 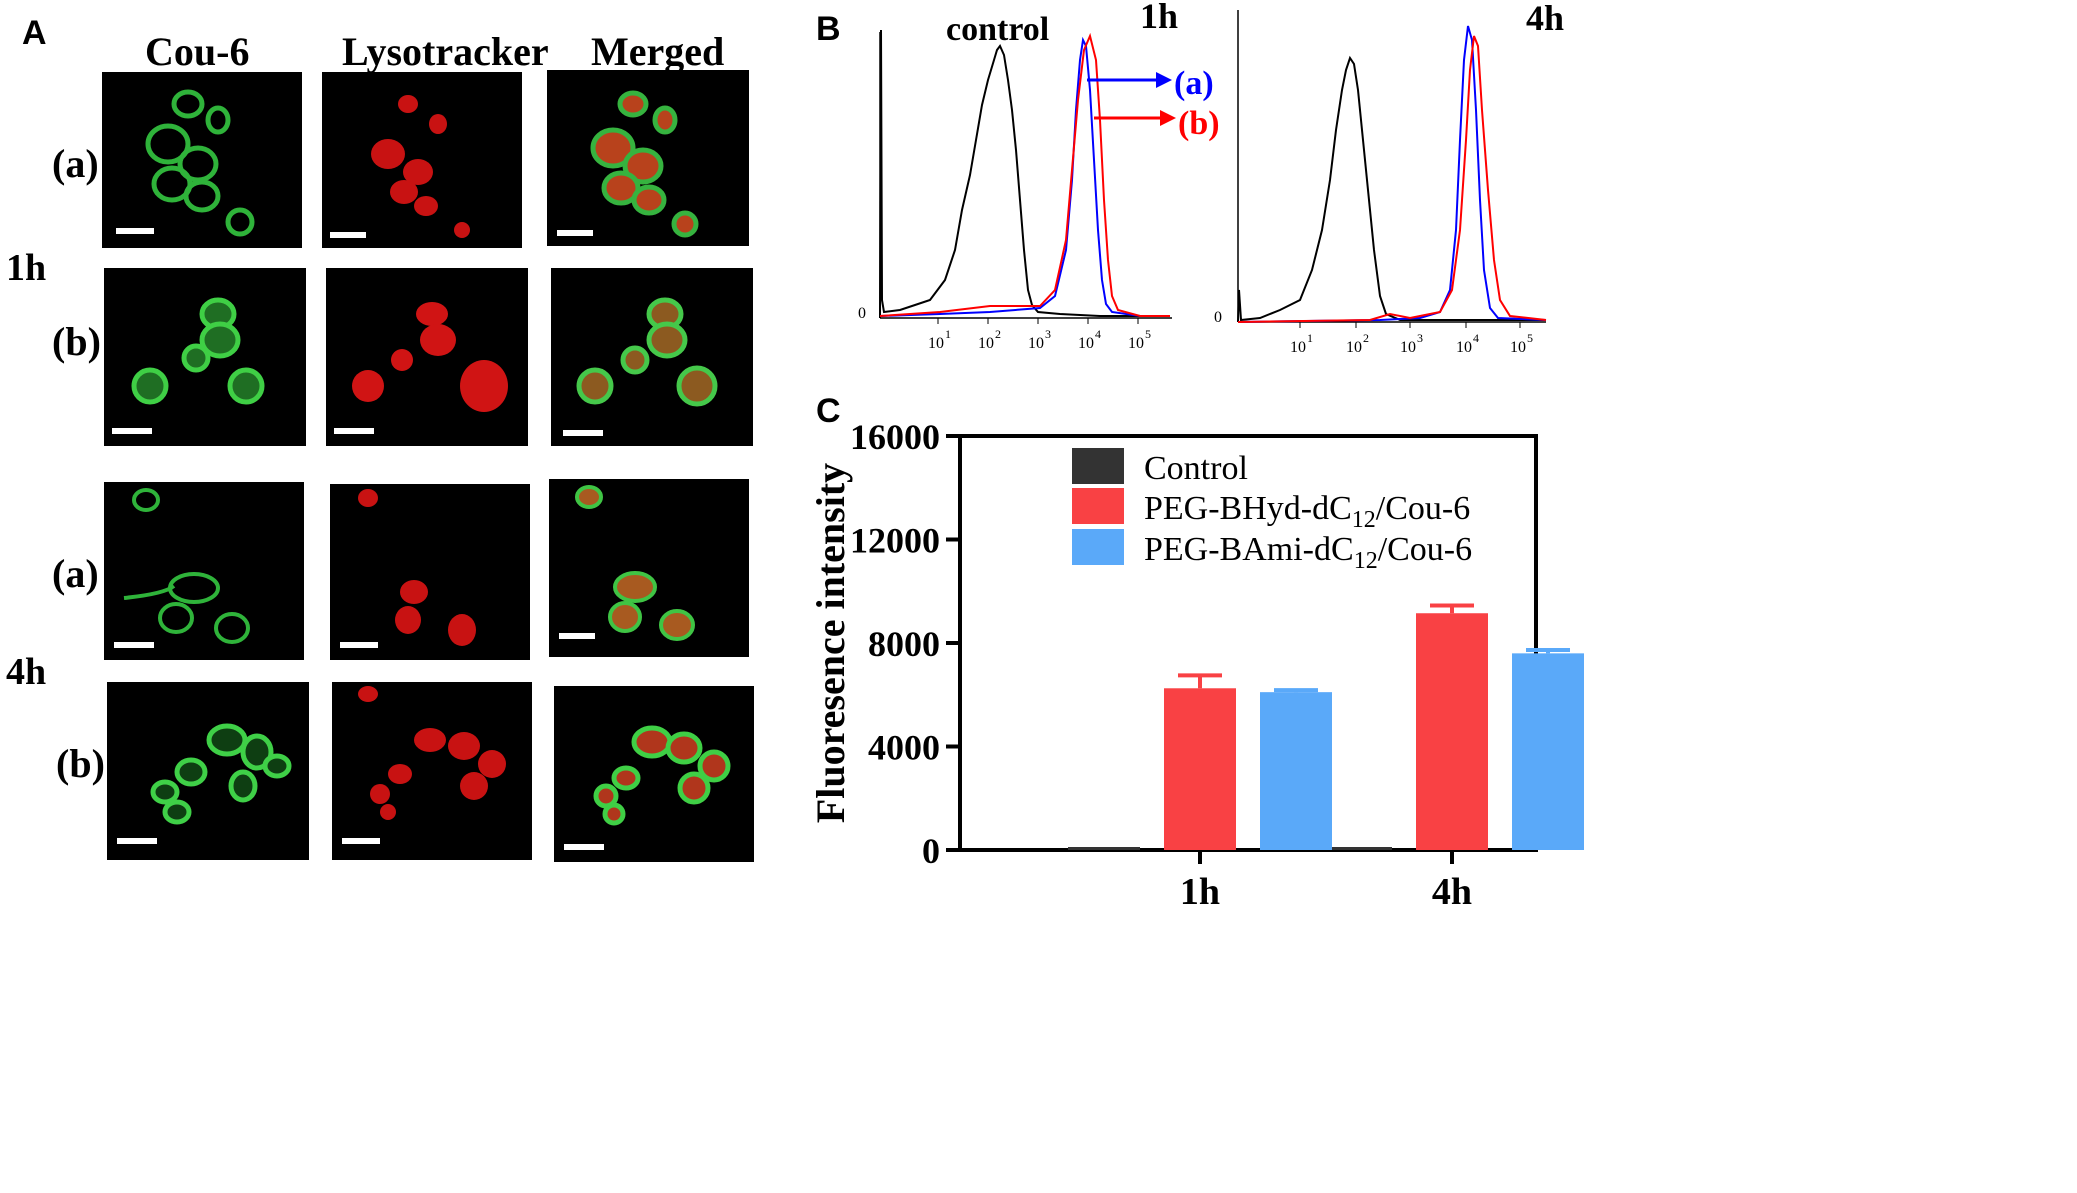 I want to click on row-label-4h-b: (b), so click(x=80, y=763).